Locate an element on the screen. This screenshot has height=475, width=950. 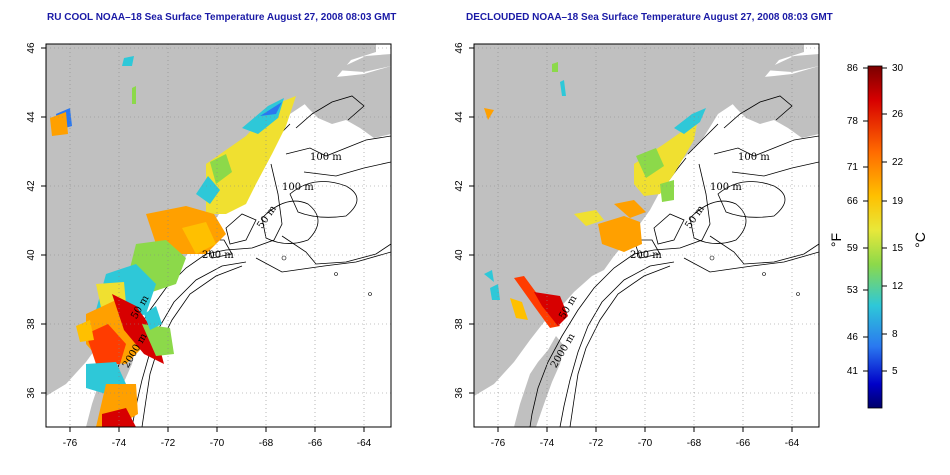
celsius-tick: 30 is located at coordinates (898, 68).